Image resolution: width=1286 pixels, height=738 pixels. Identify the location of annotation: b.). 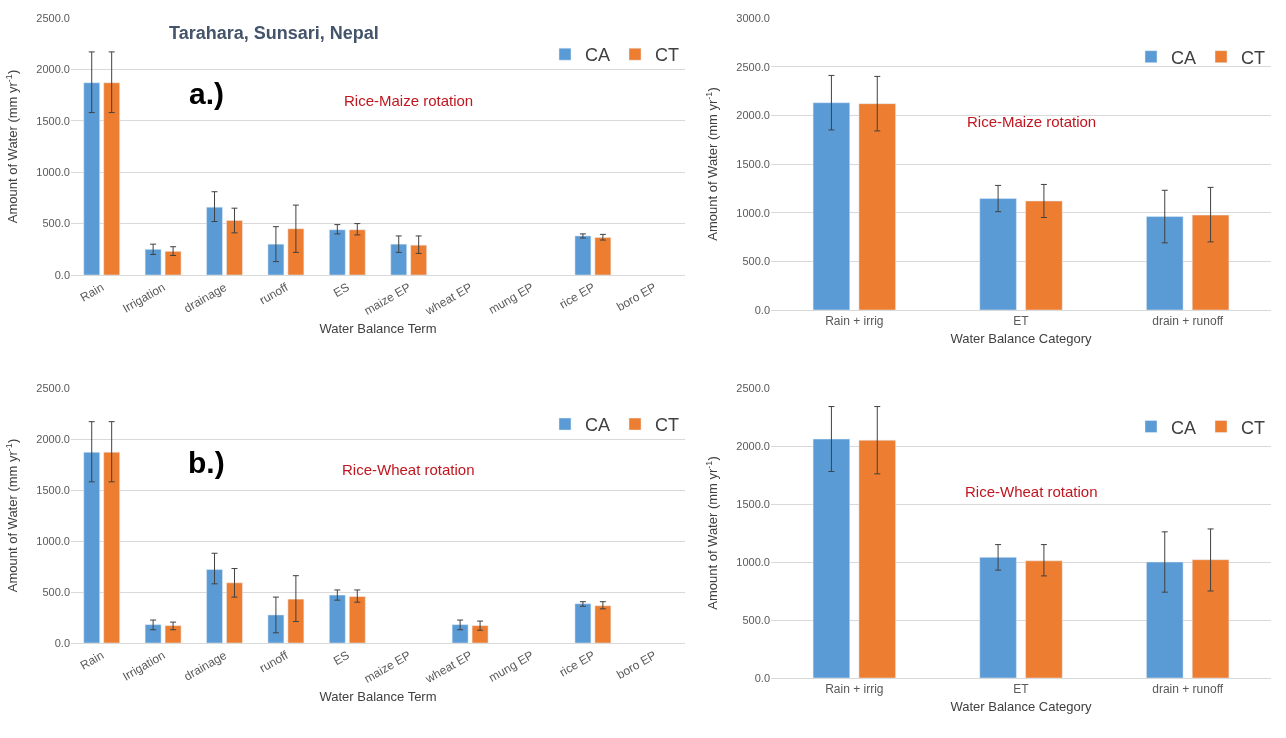
(206, 462).